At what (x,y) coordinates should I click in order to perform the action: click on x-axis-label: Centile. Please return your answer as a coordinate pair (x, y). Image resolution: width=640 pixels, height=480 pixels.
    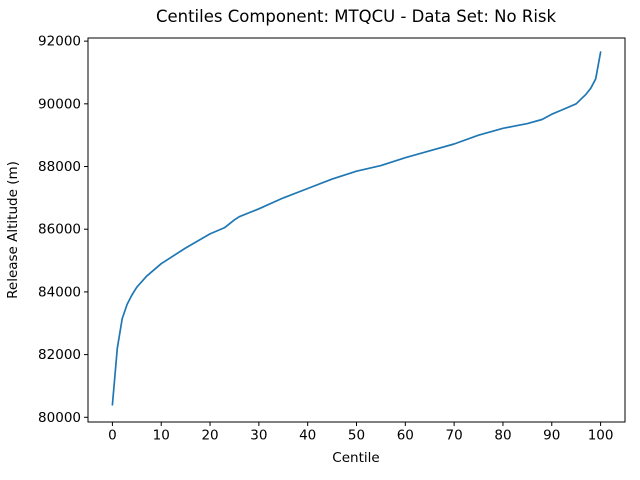
    Looking at the image, I should click on (355, 458).